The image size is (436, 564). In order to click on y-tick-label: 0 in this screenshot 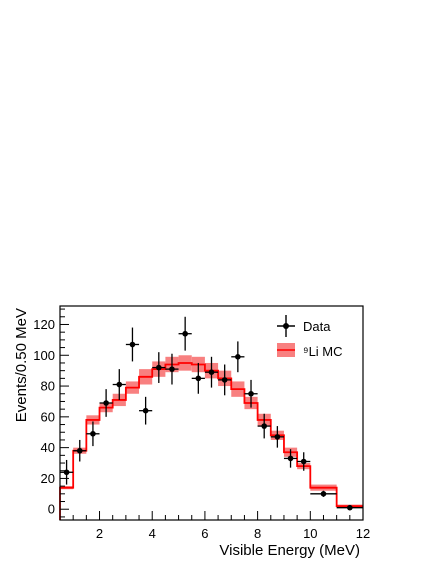, I will do `click(51, 509)`.